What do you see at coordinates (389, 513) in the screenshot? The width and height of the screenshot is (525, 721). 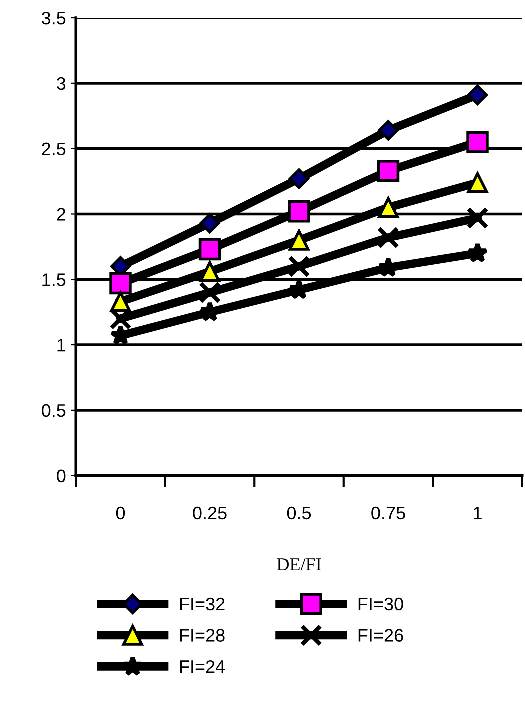 I see `x-tick-label: 0.75` at bounding box center [389, 513].